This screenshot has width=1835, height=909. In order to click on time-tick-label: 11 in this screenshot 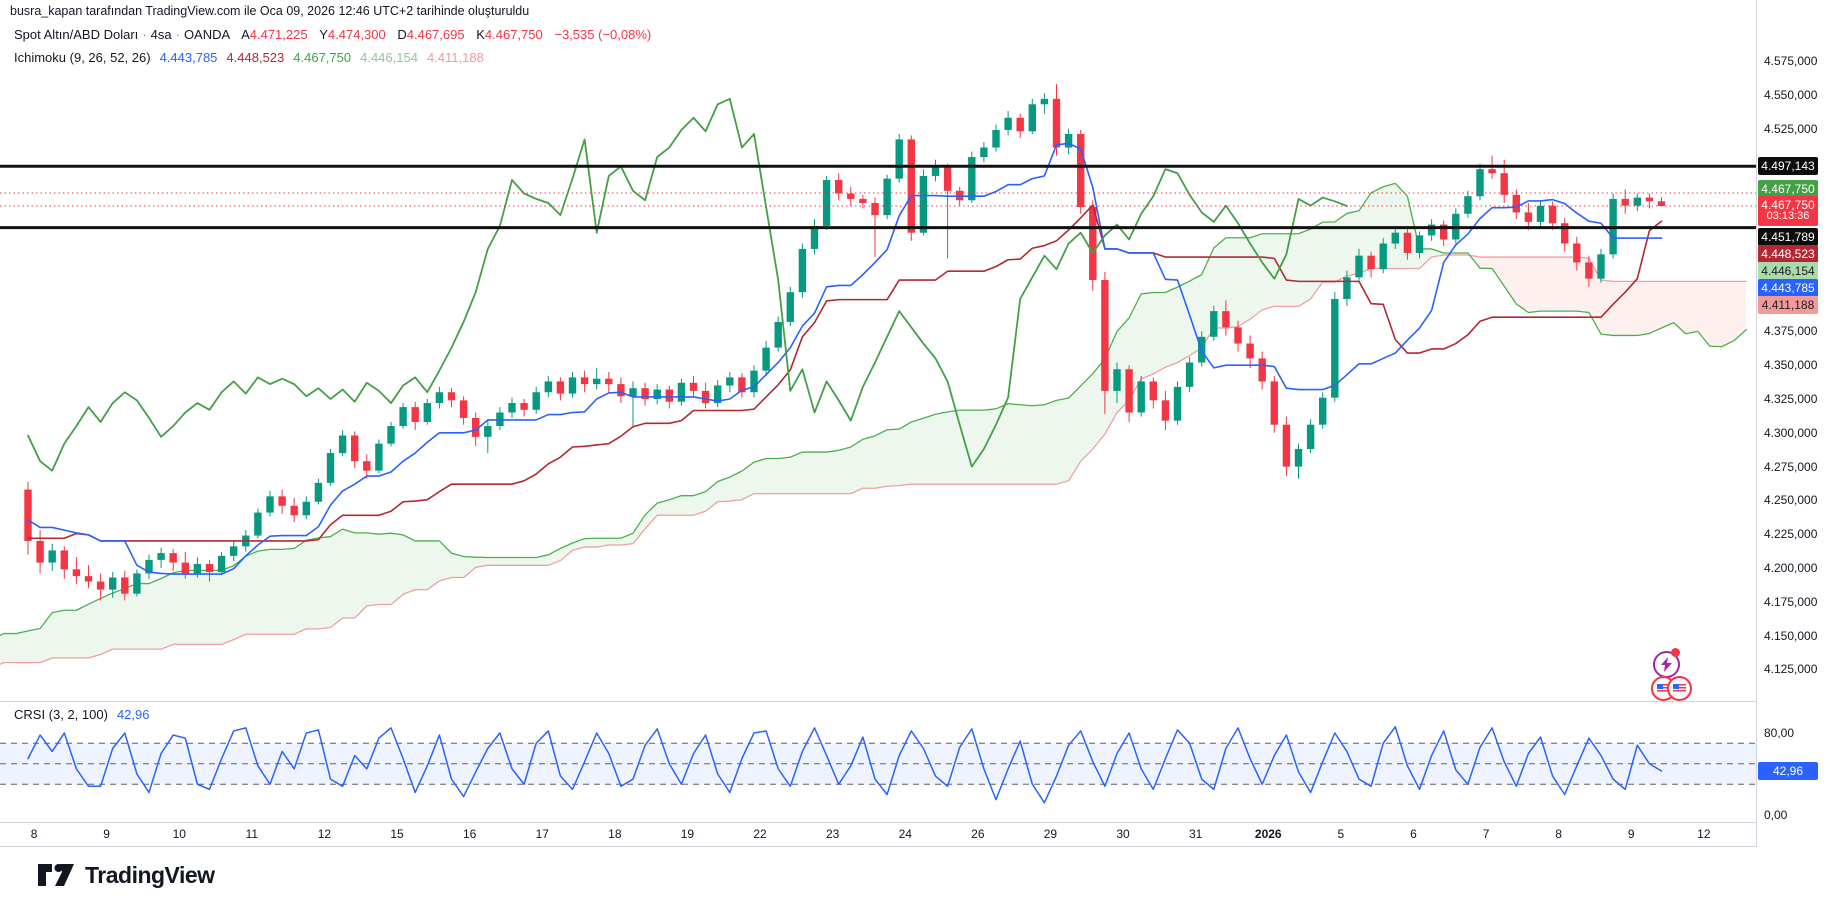, I will do `click(252, 834)`.